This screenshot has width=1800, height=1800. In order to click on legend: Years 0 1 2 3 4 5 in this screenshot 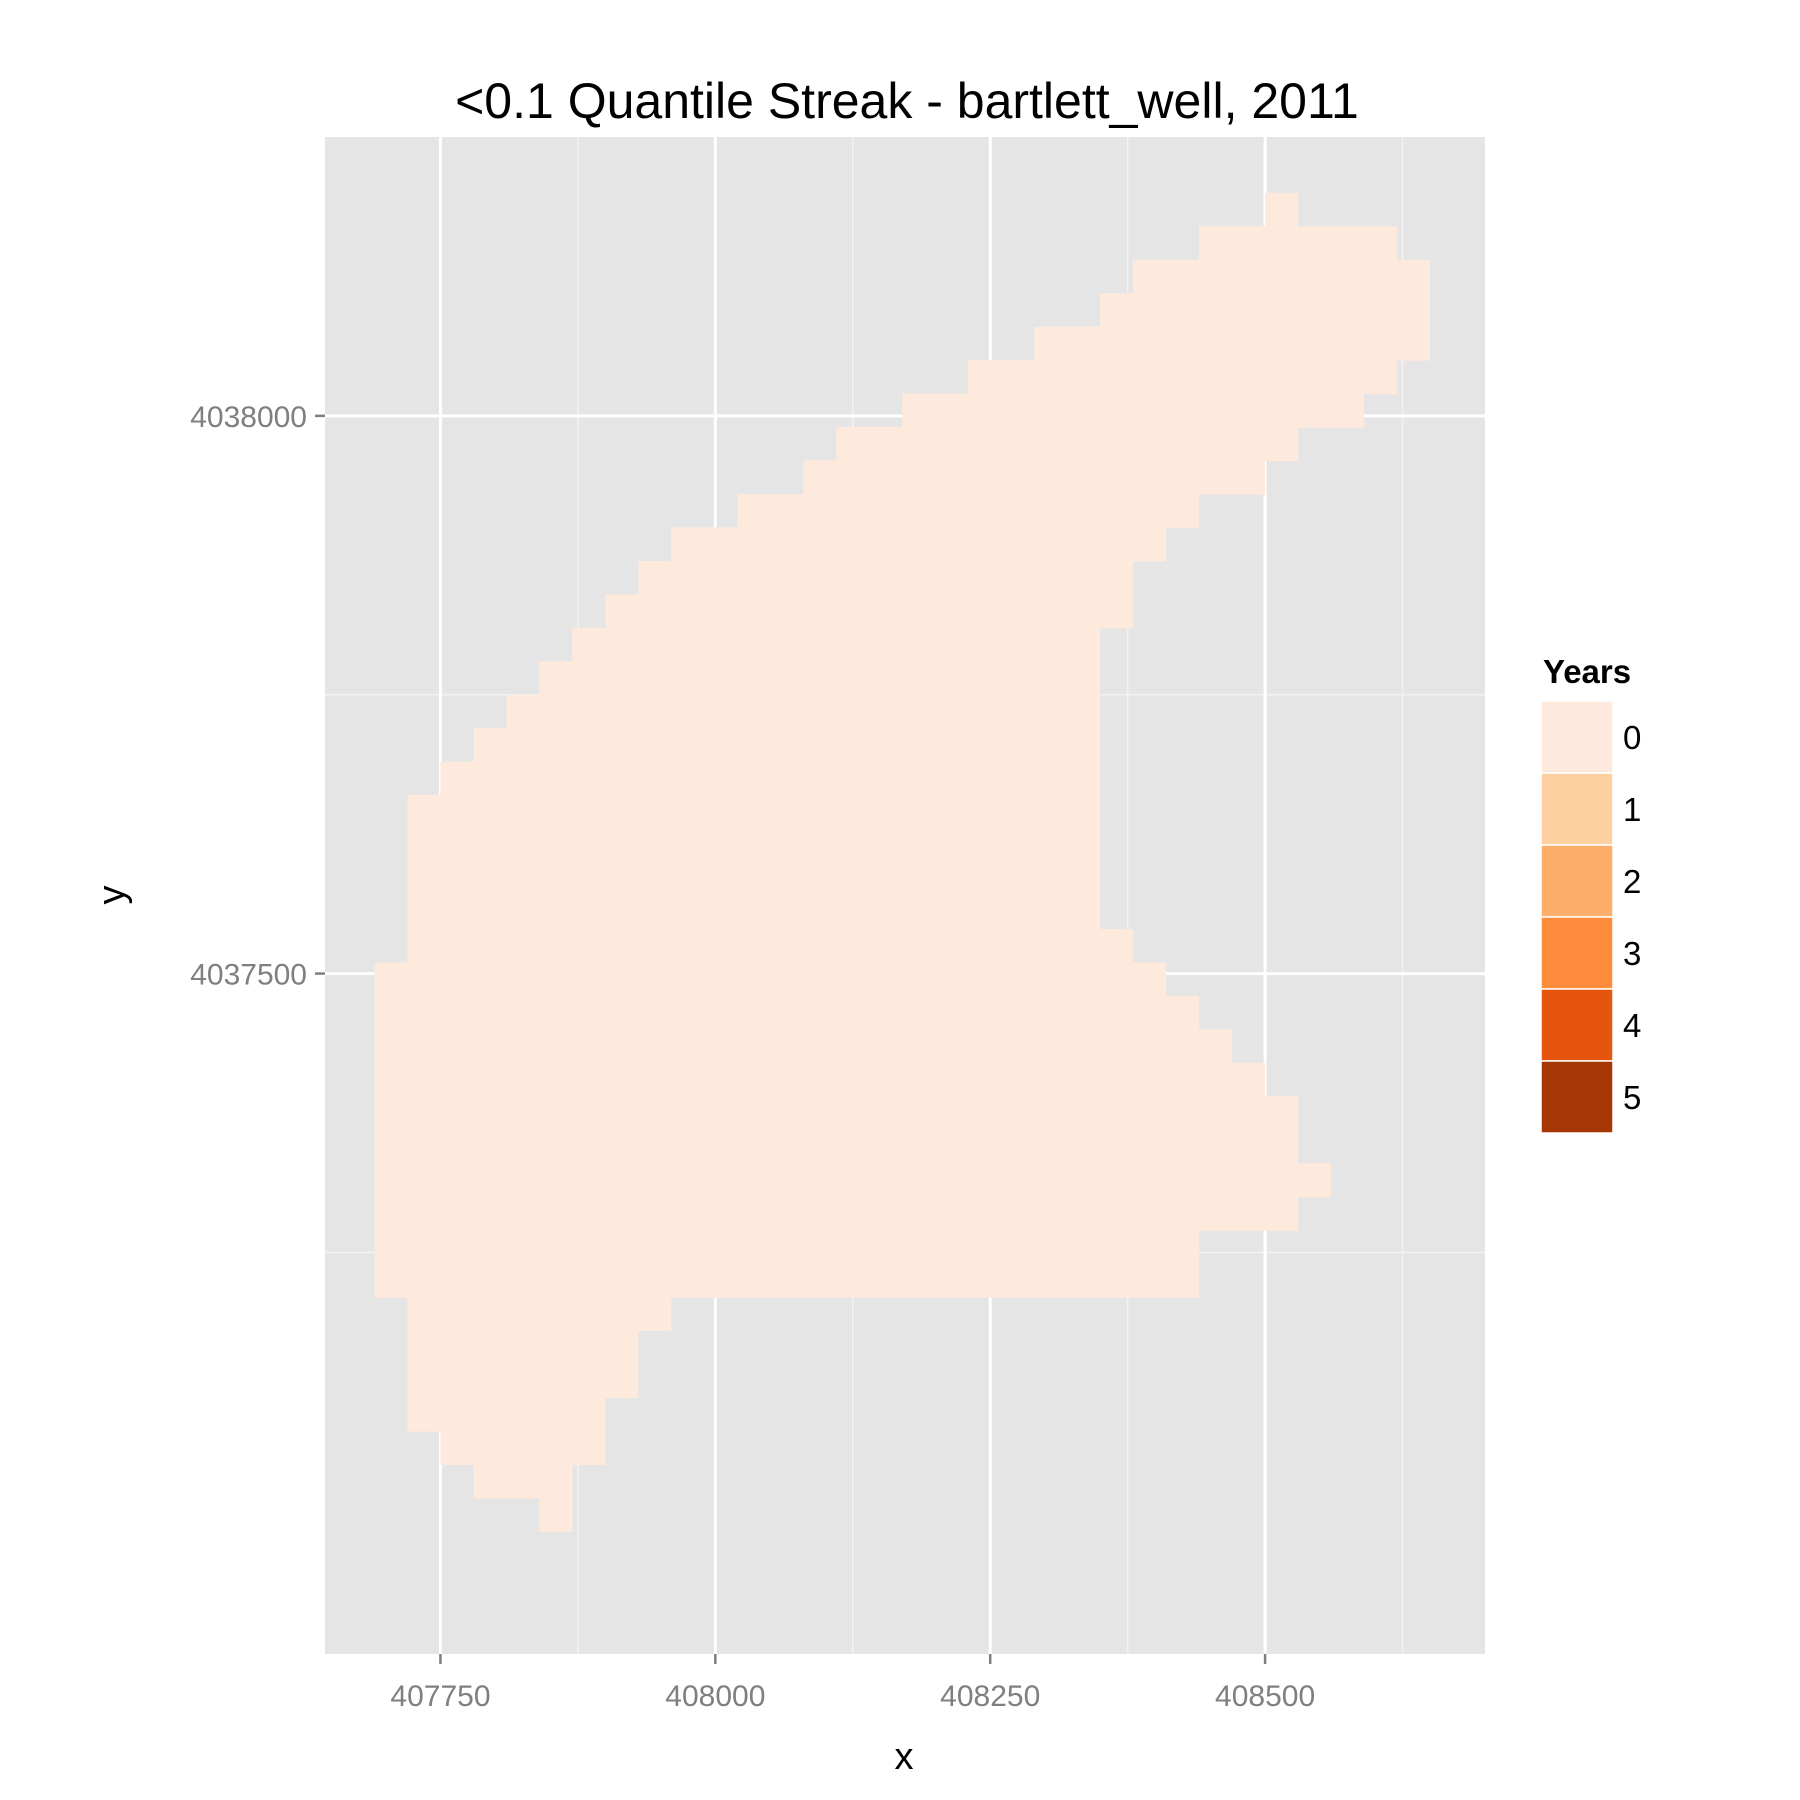, I will do `click(1590, 893)`.